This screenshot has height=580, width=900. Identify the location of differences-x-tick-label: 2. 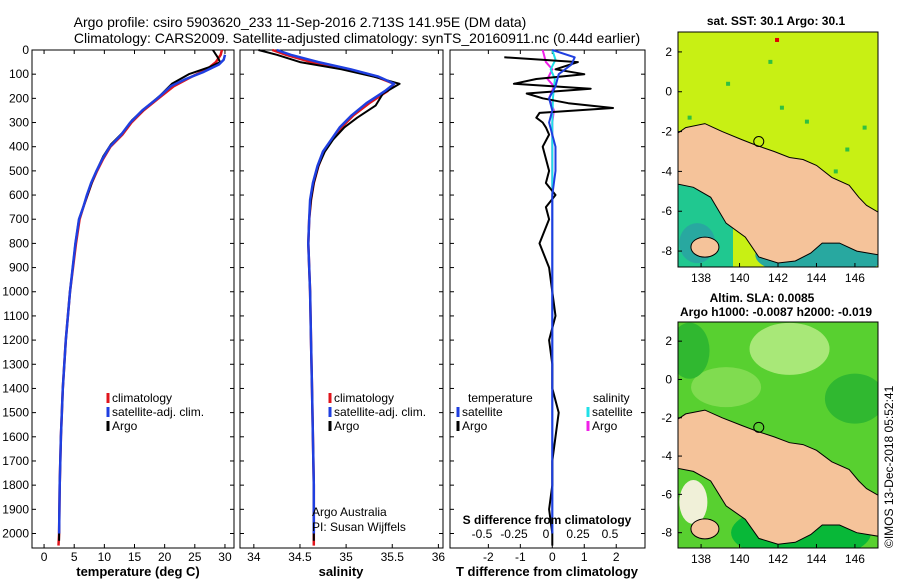
(616, 557).